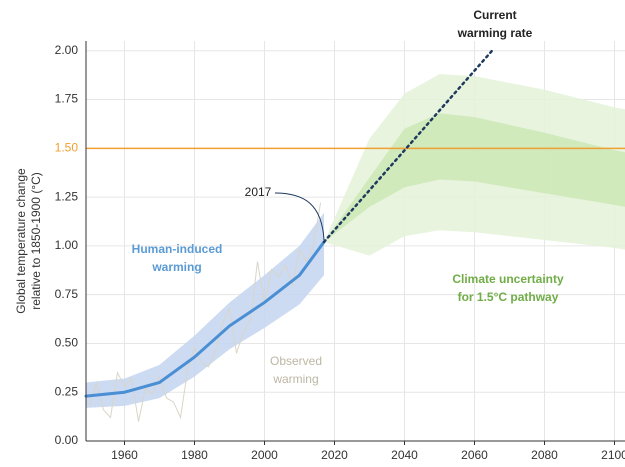 This screenshot has height=467, width=625. Describe the element at coordinates (124, 455) in the screenshot. I see `x-tick-label: 1960` at that location.